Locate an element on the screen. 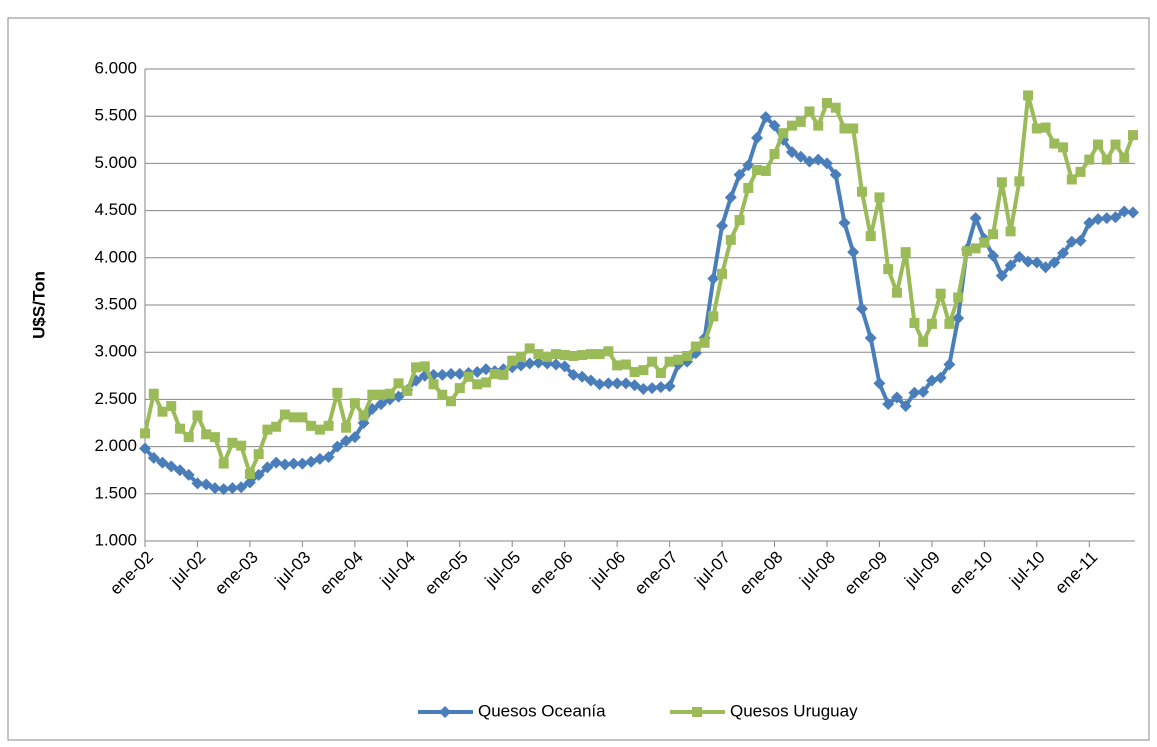 Image resolution: width=1157 pixels, height=747 pixels. y-tick-label: 5.000 is located at coordinates (115, 162).